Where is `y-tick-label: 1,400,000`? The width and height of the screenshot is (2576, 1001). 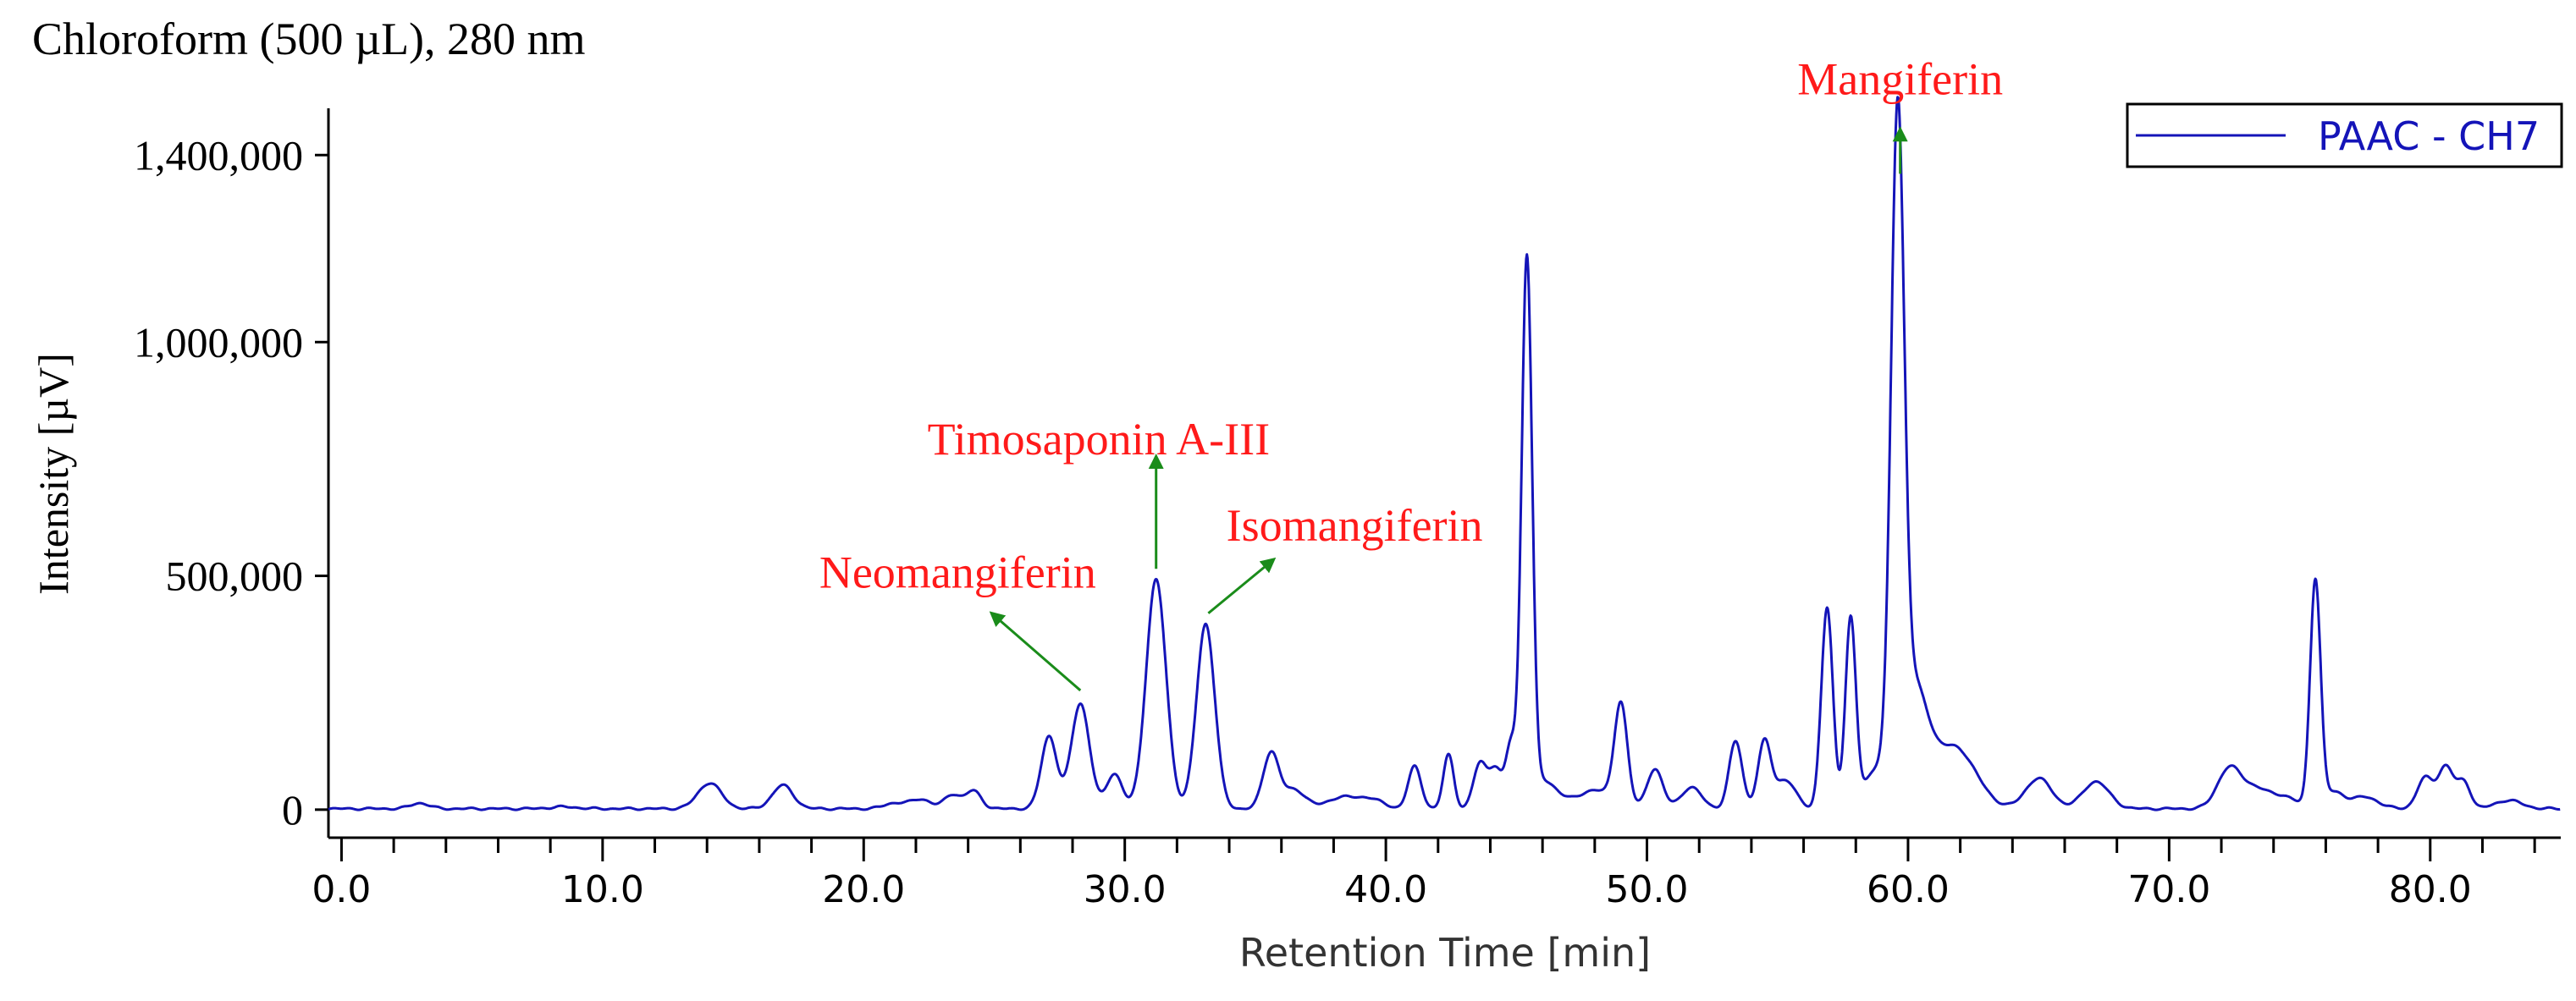 y-tick-label: 1,400,000 is located at coordinates (219, 155).